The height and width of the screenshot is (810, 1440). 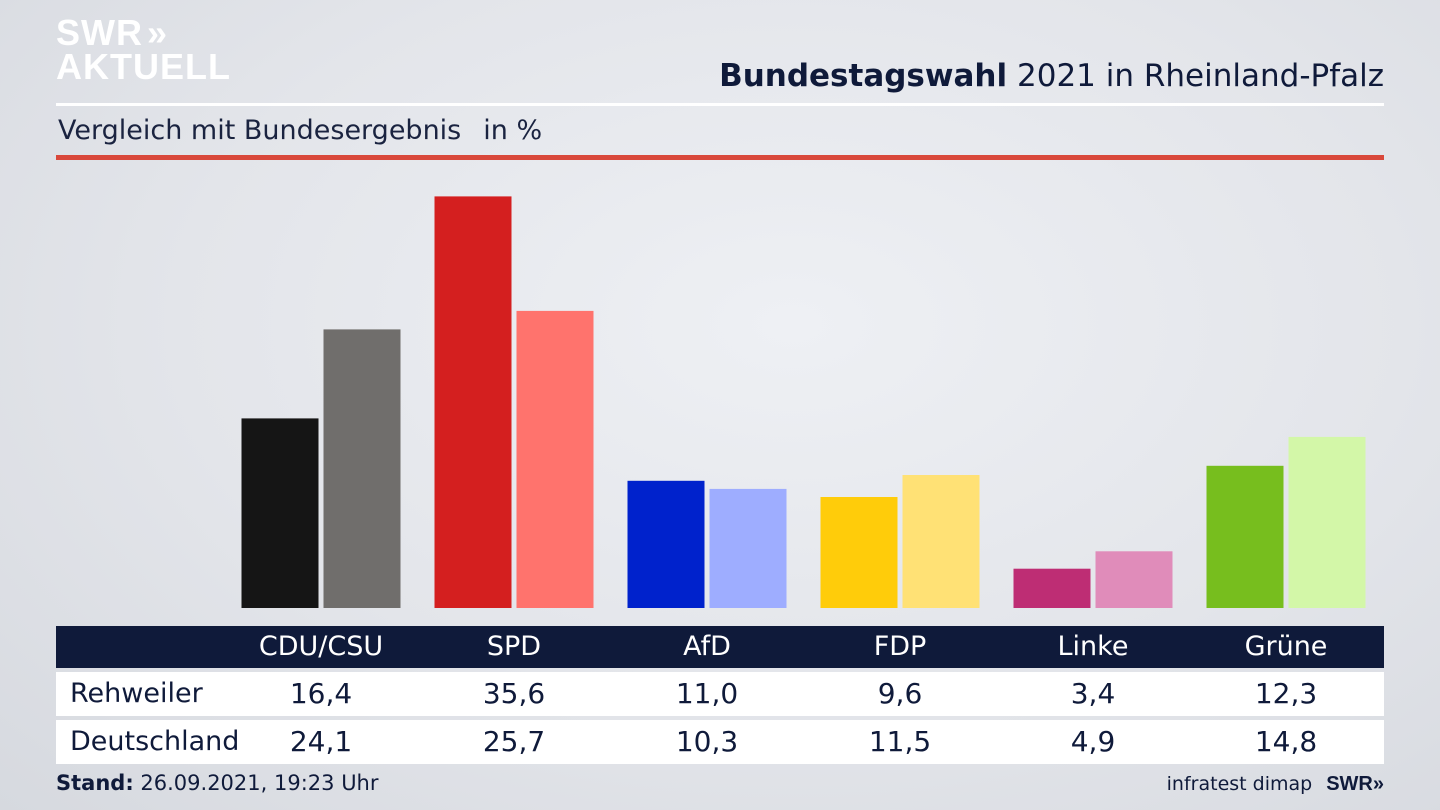 What do you see at coordinates (748, 548) in the screenshot?
I see `bar-afd-deutschland` at bounding box center [748, 548].